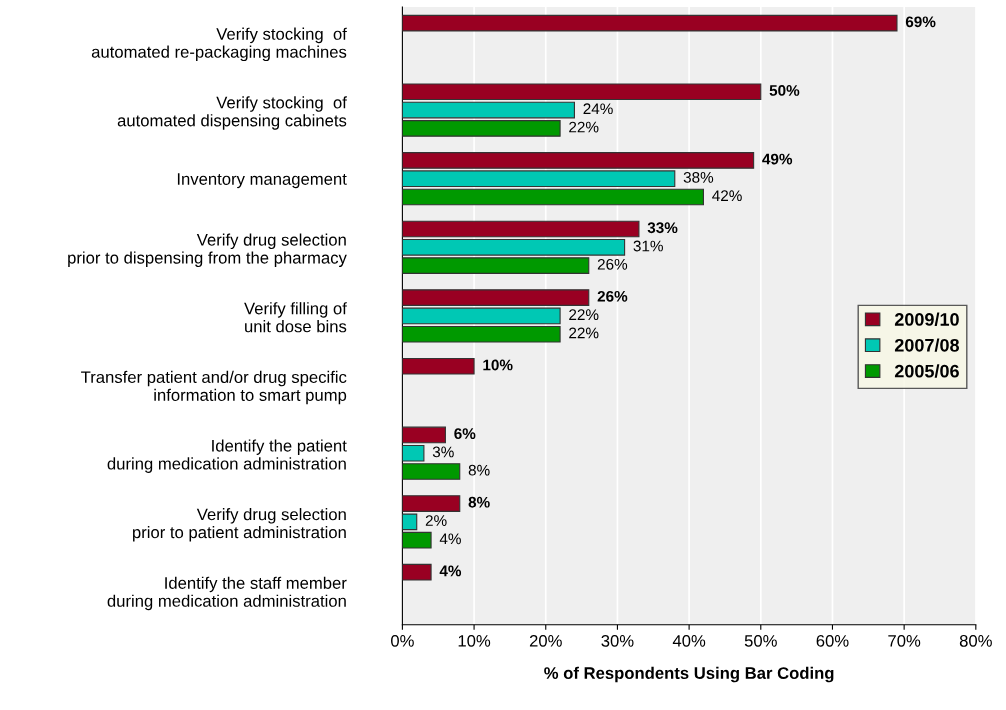 The width and height of the screenshot is (1006, 710). Describe the element at coordinates (474, 640) in the screenshot. I see `x-tick-label: 10%` at that location.